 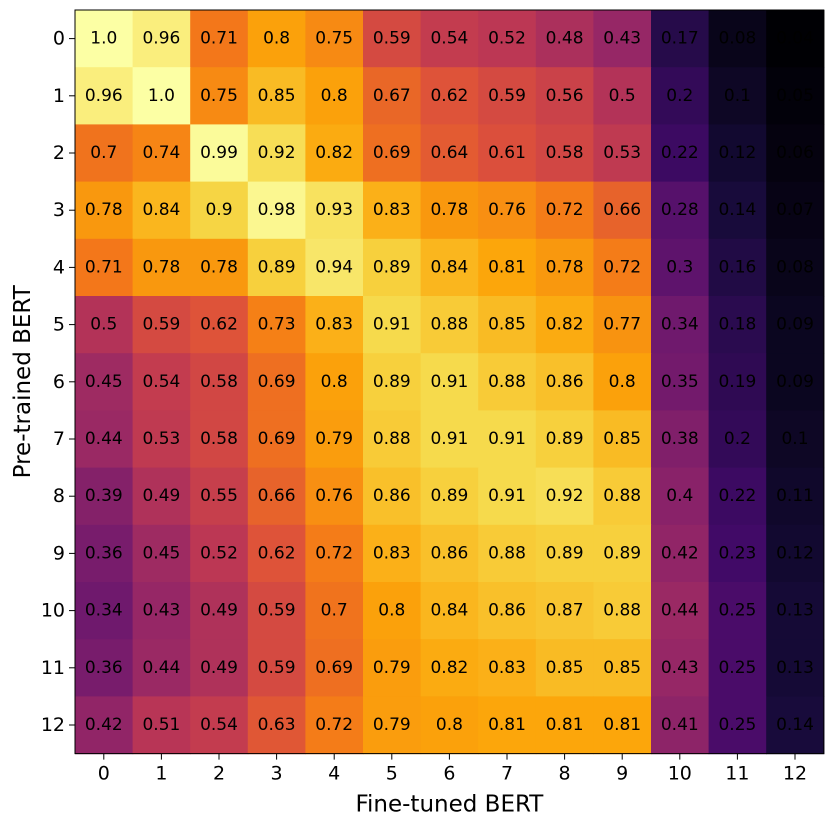 What do you see at coordinates (277, 496) in the screenshot?
I see `heatmap-cell-value: 0.66` at bounding box center [277, 496].